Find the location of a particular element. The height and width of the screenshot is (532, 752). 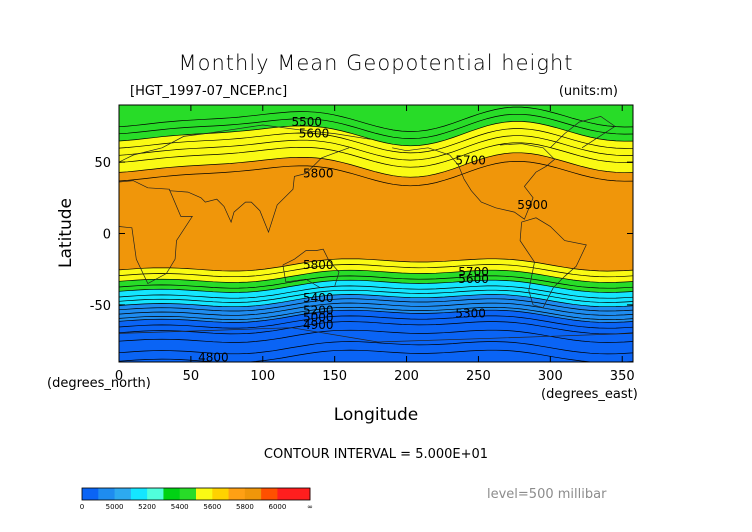

contour-label: 5900 is located at coordinates (532, 205).